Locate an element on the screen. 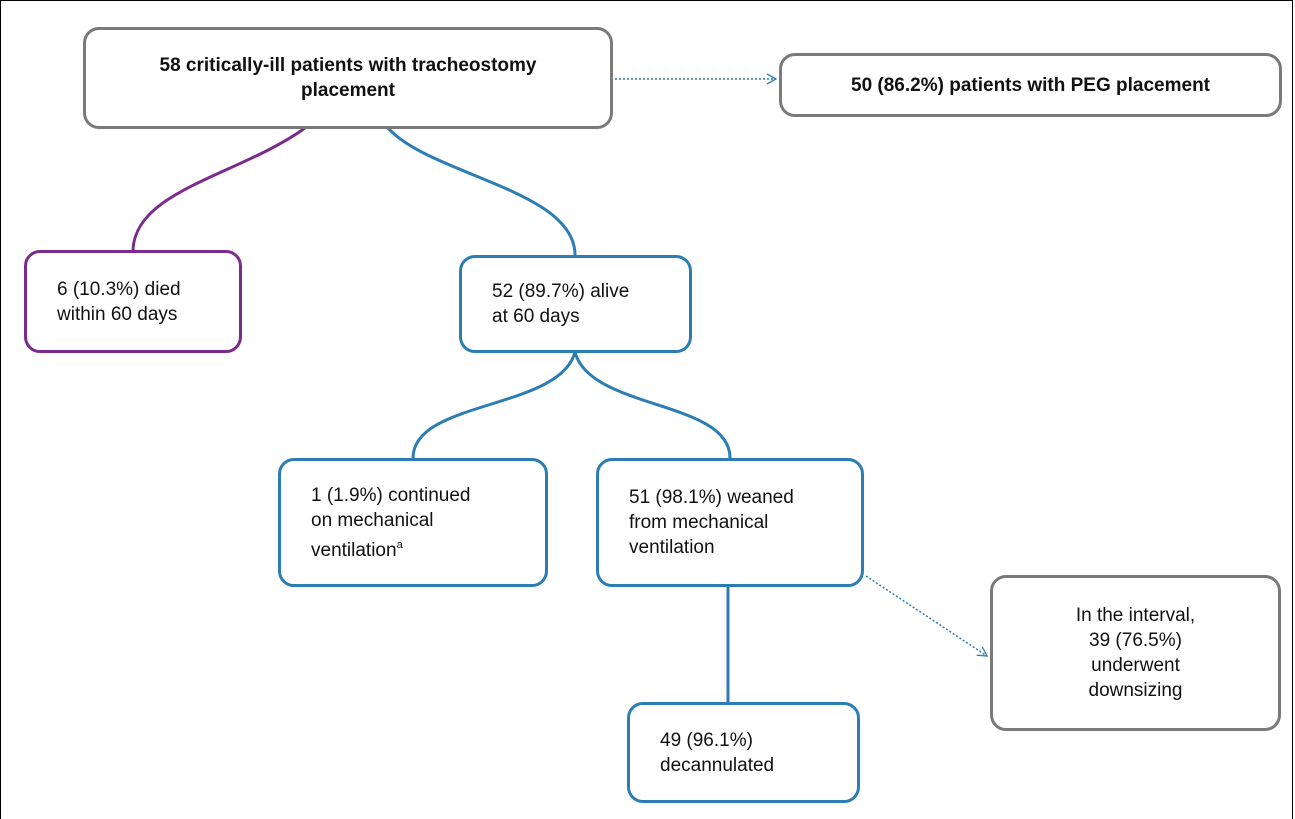 This screenshot has width=1295, height=819. node-text: within 60 days is located at coordinates (117, 314).